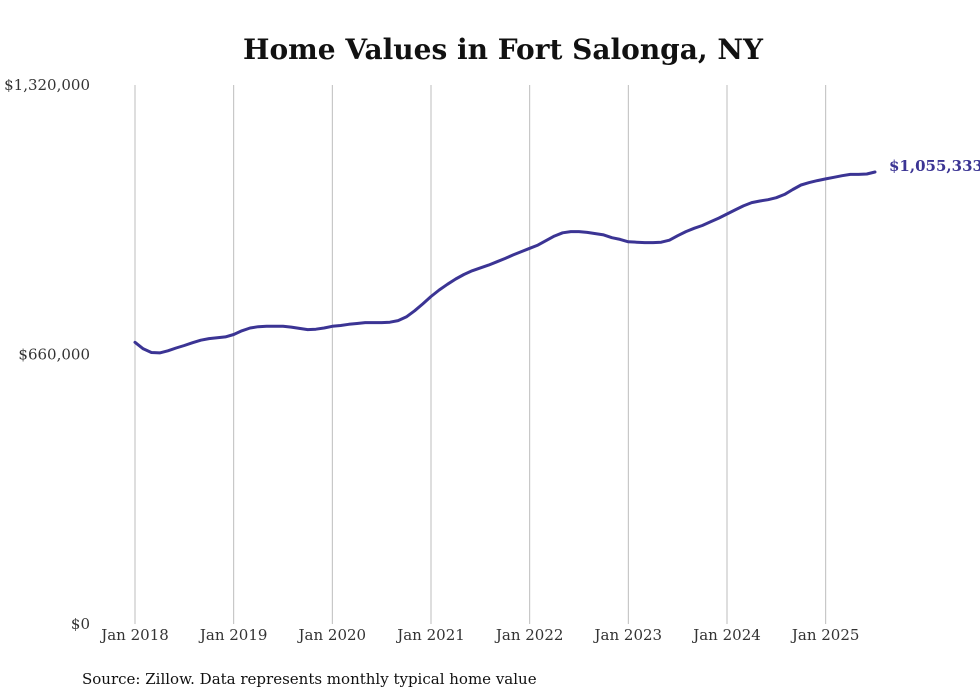 Image resolution: width=980 pixels, height=699 pixels. What do you see at coordinates (529, 635) in the screenshot?
I see `x-tick-label: Jan 2022` at bounding box center [529, 635].